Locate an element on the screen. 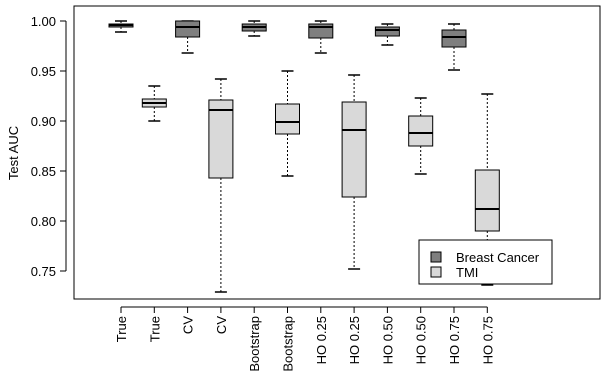  y-tick-label: 0.95 is located at coordinates (43, 71).